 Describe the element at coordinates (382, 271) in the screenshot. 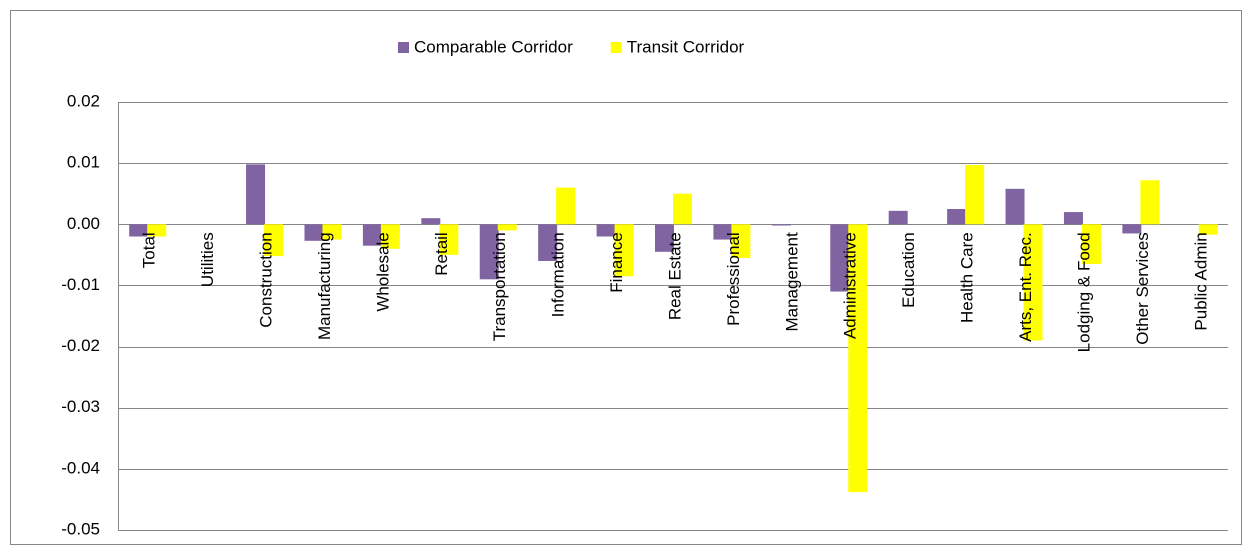

I see `x-tick-label: Wholesale` at that location.